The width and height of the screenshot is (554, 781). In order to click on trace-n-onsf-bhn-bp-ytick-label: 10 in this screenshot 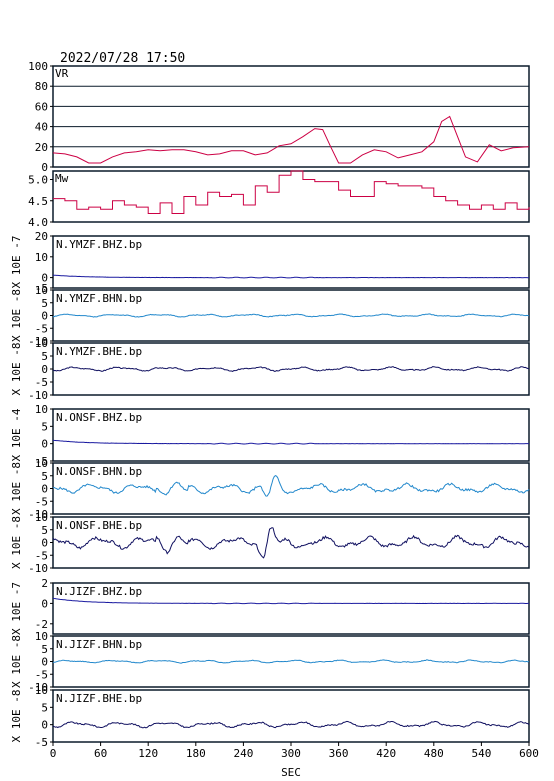, I will do `click(41, 463)`.